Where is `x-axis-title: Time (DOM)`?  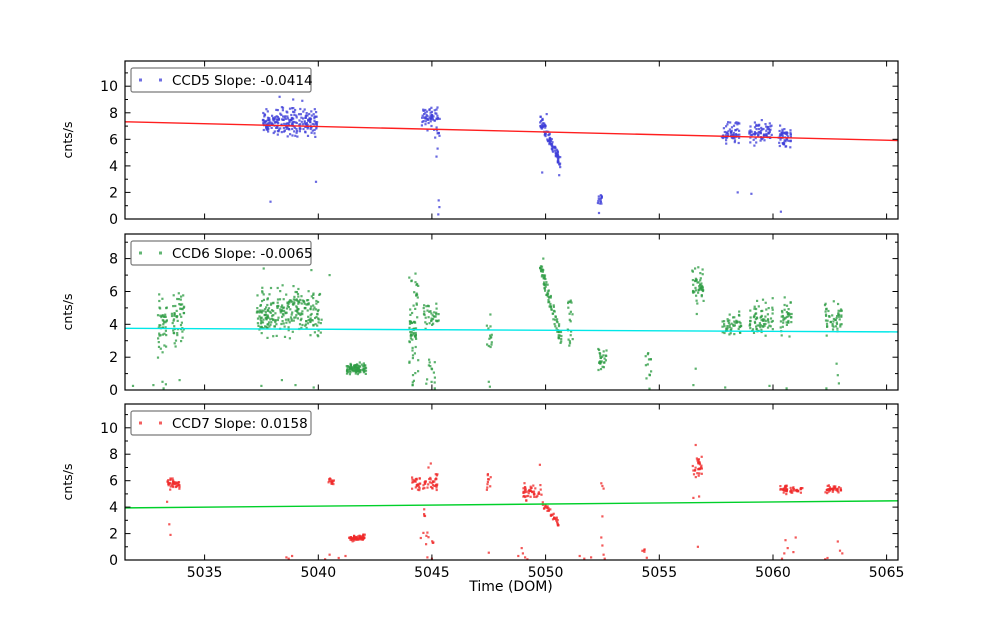
x-axis-title: Time (DOM) is located at coordinates (510, 587).